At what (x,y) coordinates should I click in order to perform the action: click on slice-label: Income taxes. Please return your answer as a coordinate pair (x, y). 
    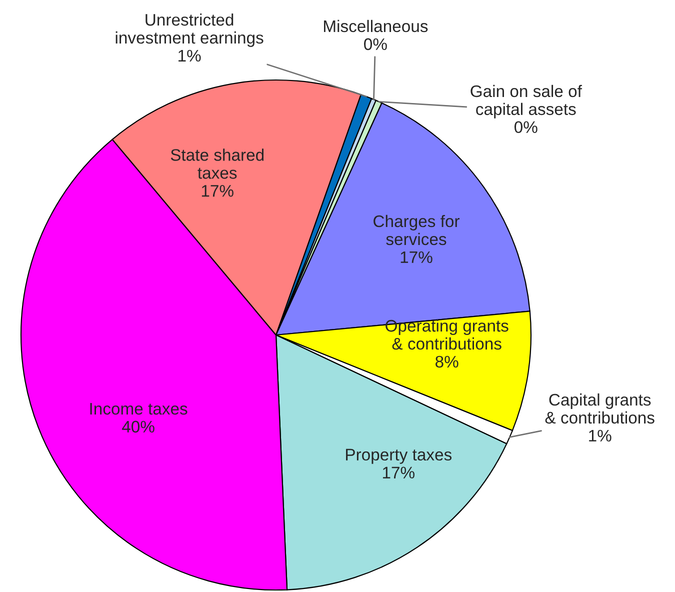
    Looking at the image, I should click on (139, 409).